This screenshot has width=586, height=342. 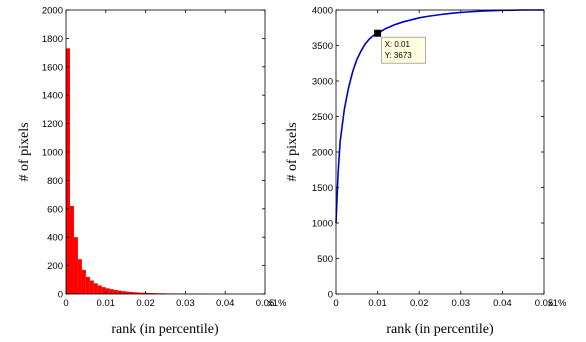 I want to click on data-tip-y: Y: 3673, so click(x=399, y=55).